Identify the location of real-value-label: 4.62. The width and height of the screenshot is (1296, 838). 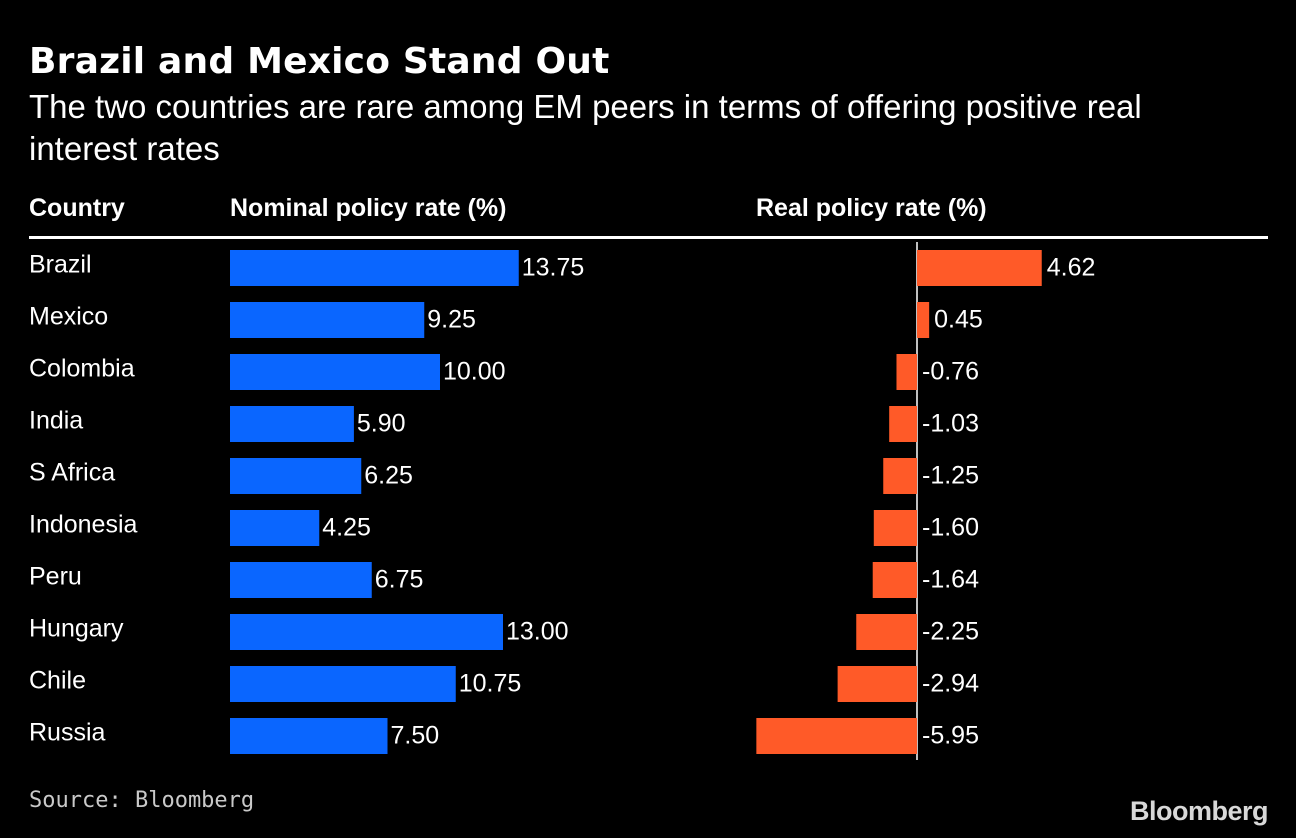
(1071, 268).